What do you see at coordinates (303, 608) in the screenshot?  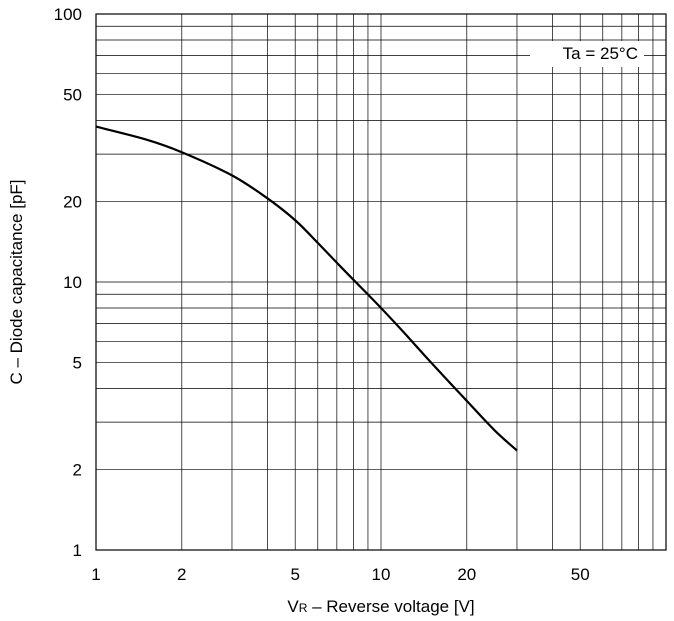 I see `x-axis-label-subscript: R` at bounding box center [303, 608].